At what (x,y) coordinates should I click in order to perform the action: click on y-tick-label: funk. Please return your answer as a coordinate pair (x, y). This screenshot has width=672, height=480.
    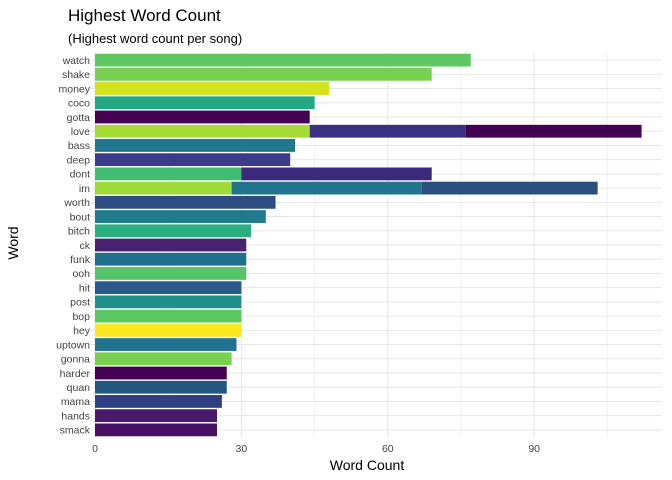
    Looking at the image, I should click on (80, 260).